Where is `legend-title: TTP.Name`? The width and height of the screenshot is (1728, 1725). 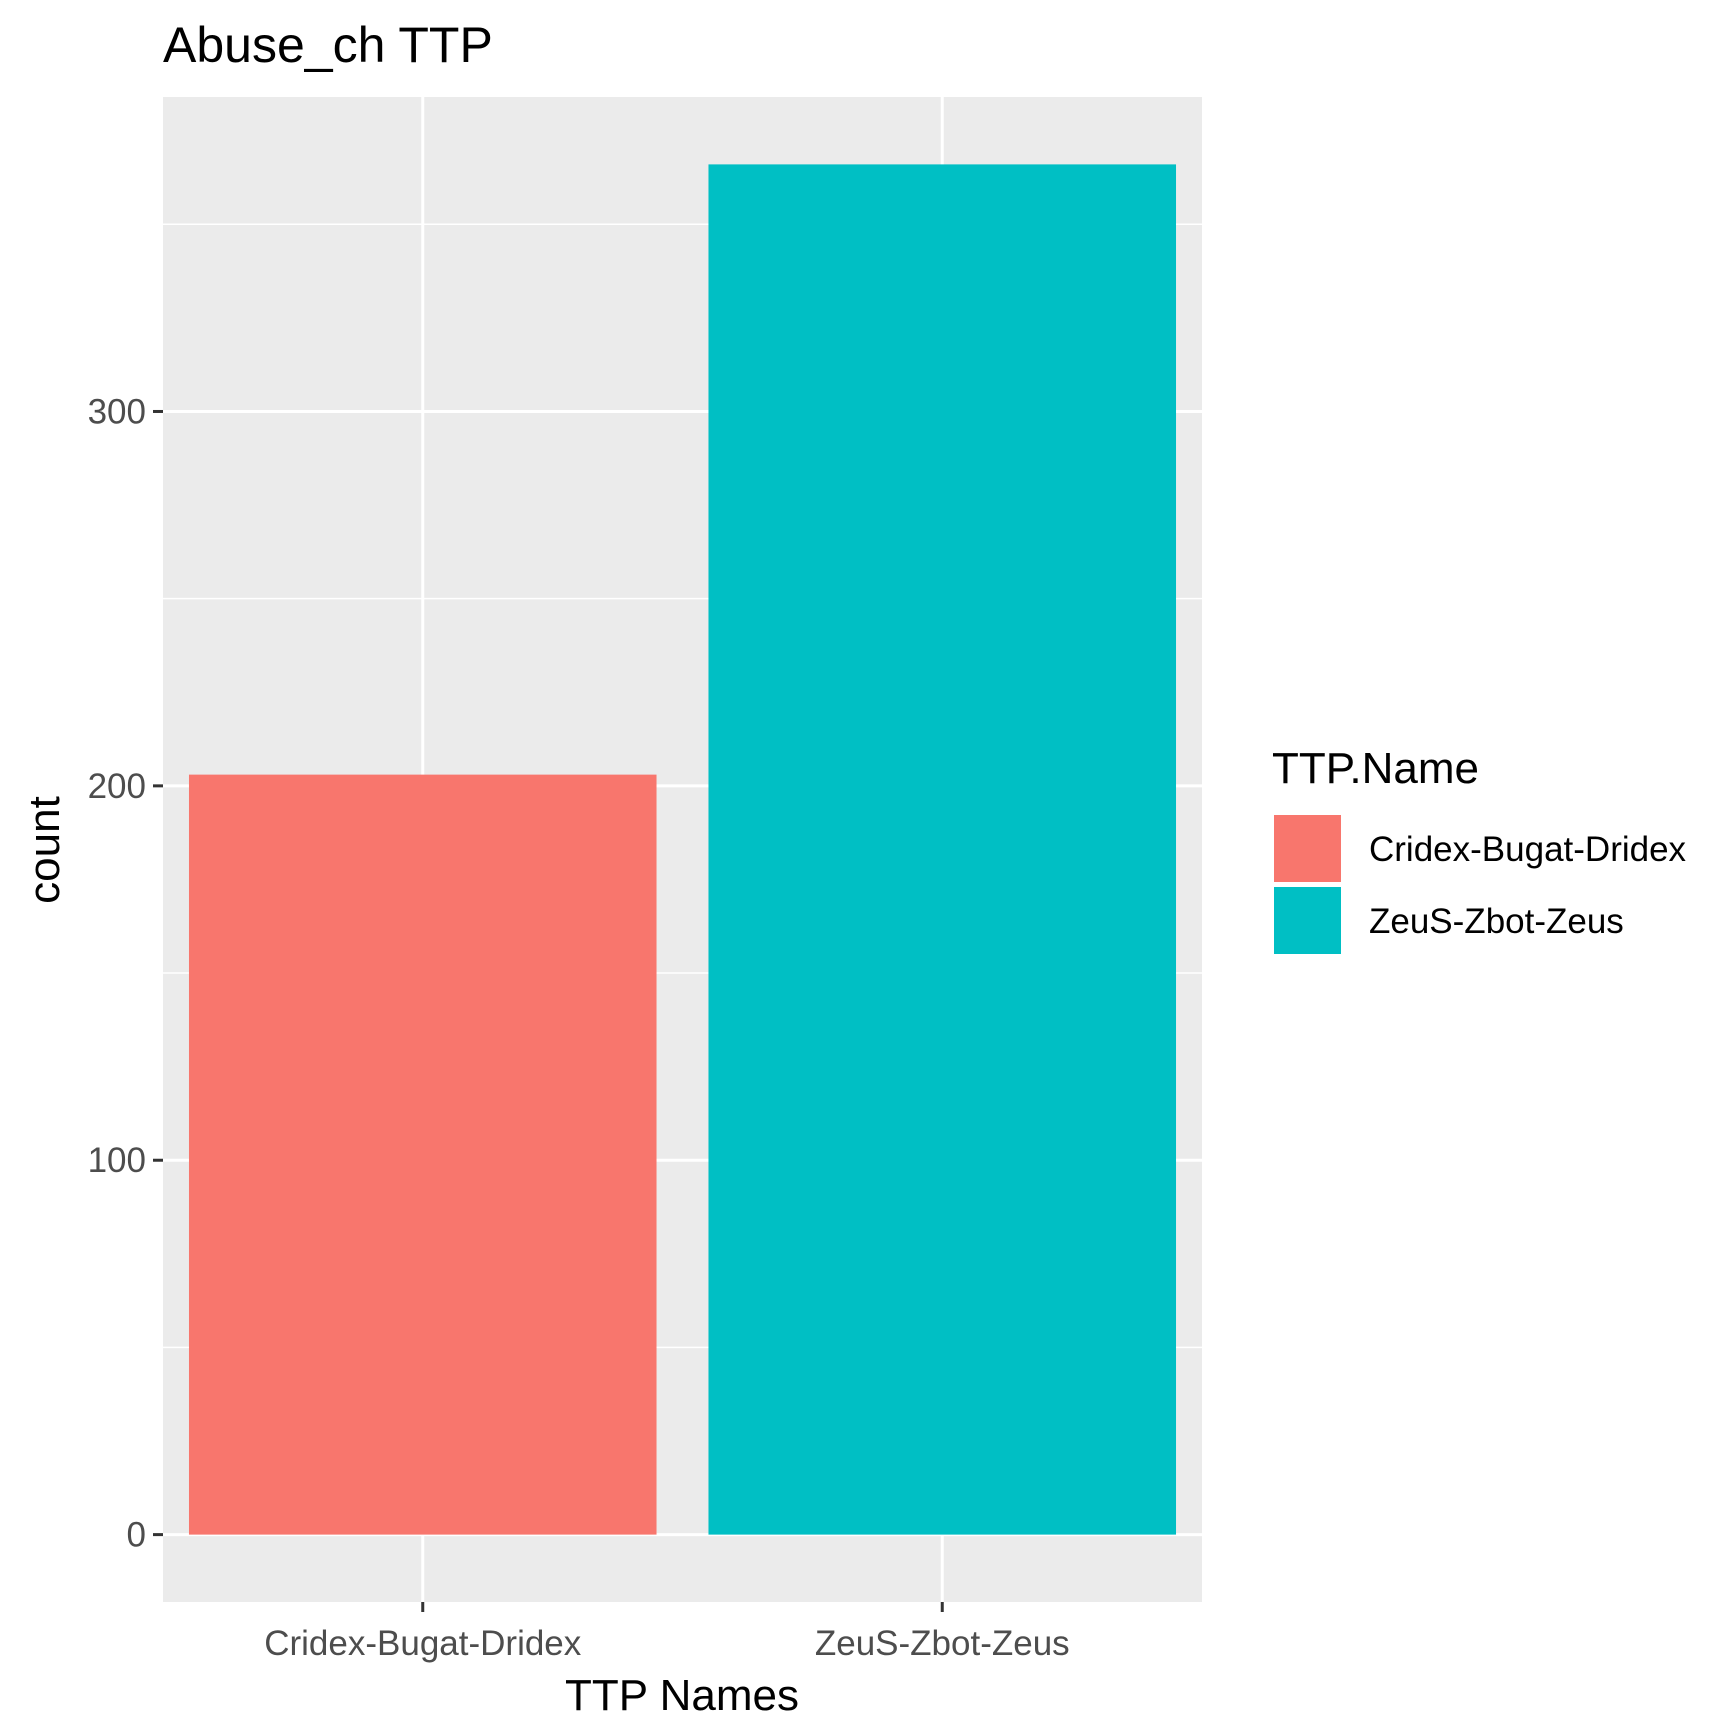
legend-title: TTP.Name is located at coordinates (1375, 768).